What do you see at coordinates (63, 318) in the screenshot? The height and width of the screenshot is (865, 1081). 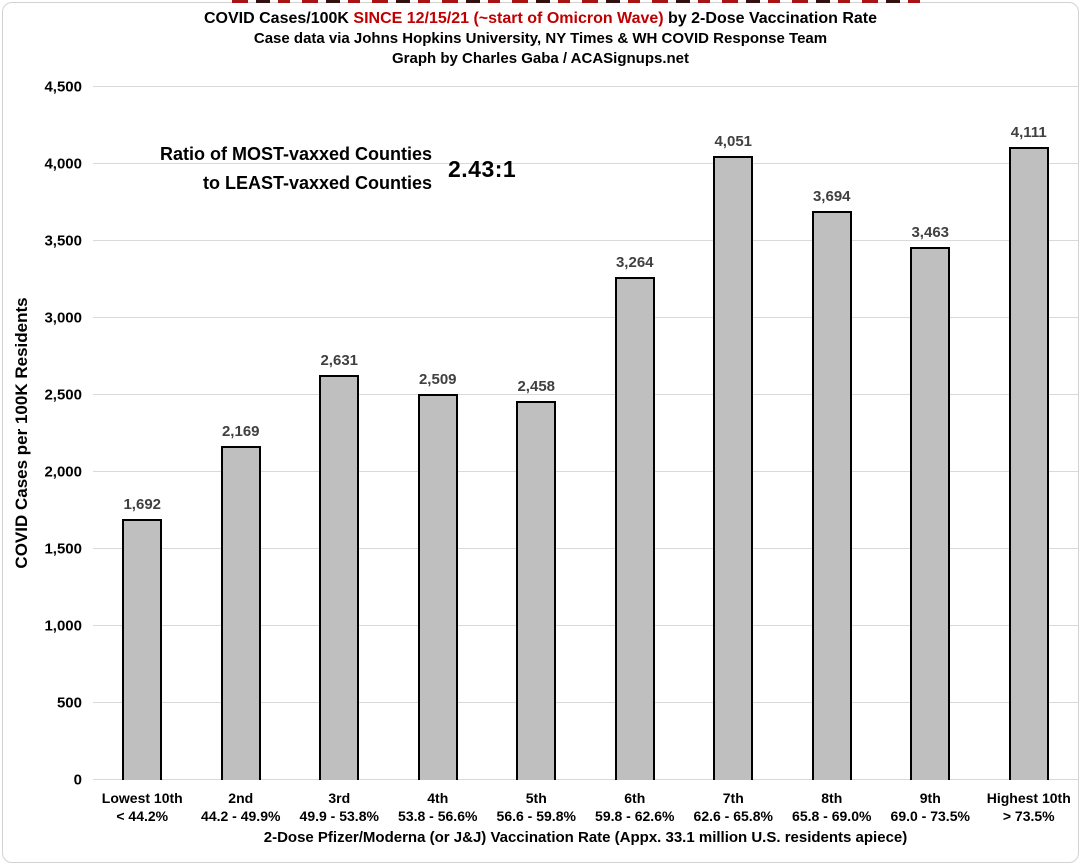 I see `y-tick-label: 3,000` at bounding box center [63, 318].